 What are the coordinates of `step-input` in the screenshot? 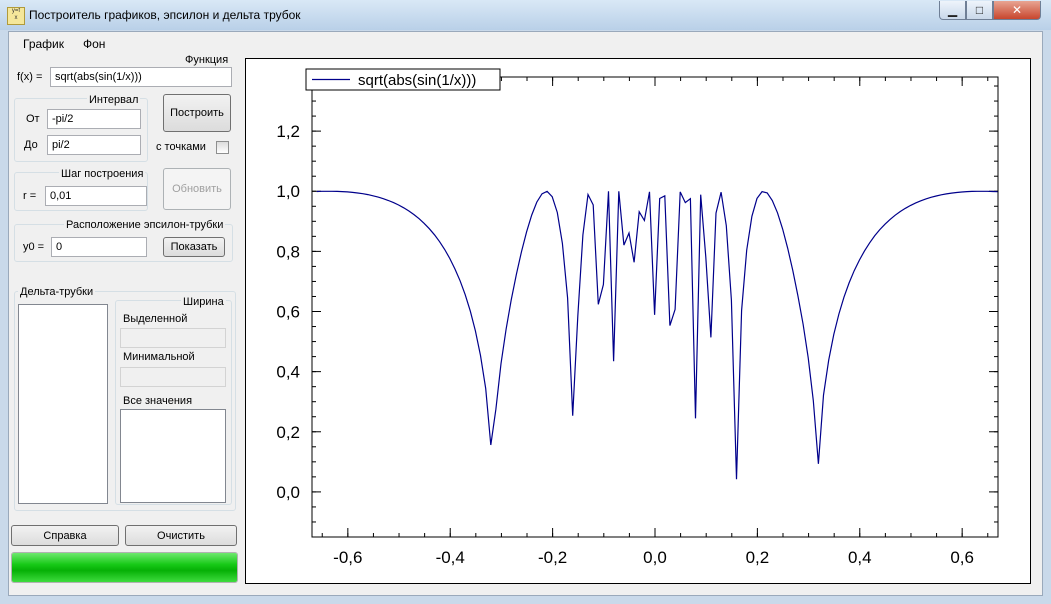 It's located at (96, 196).